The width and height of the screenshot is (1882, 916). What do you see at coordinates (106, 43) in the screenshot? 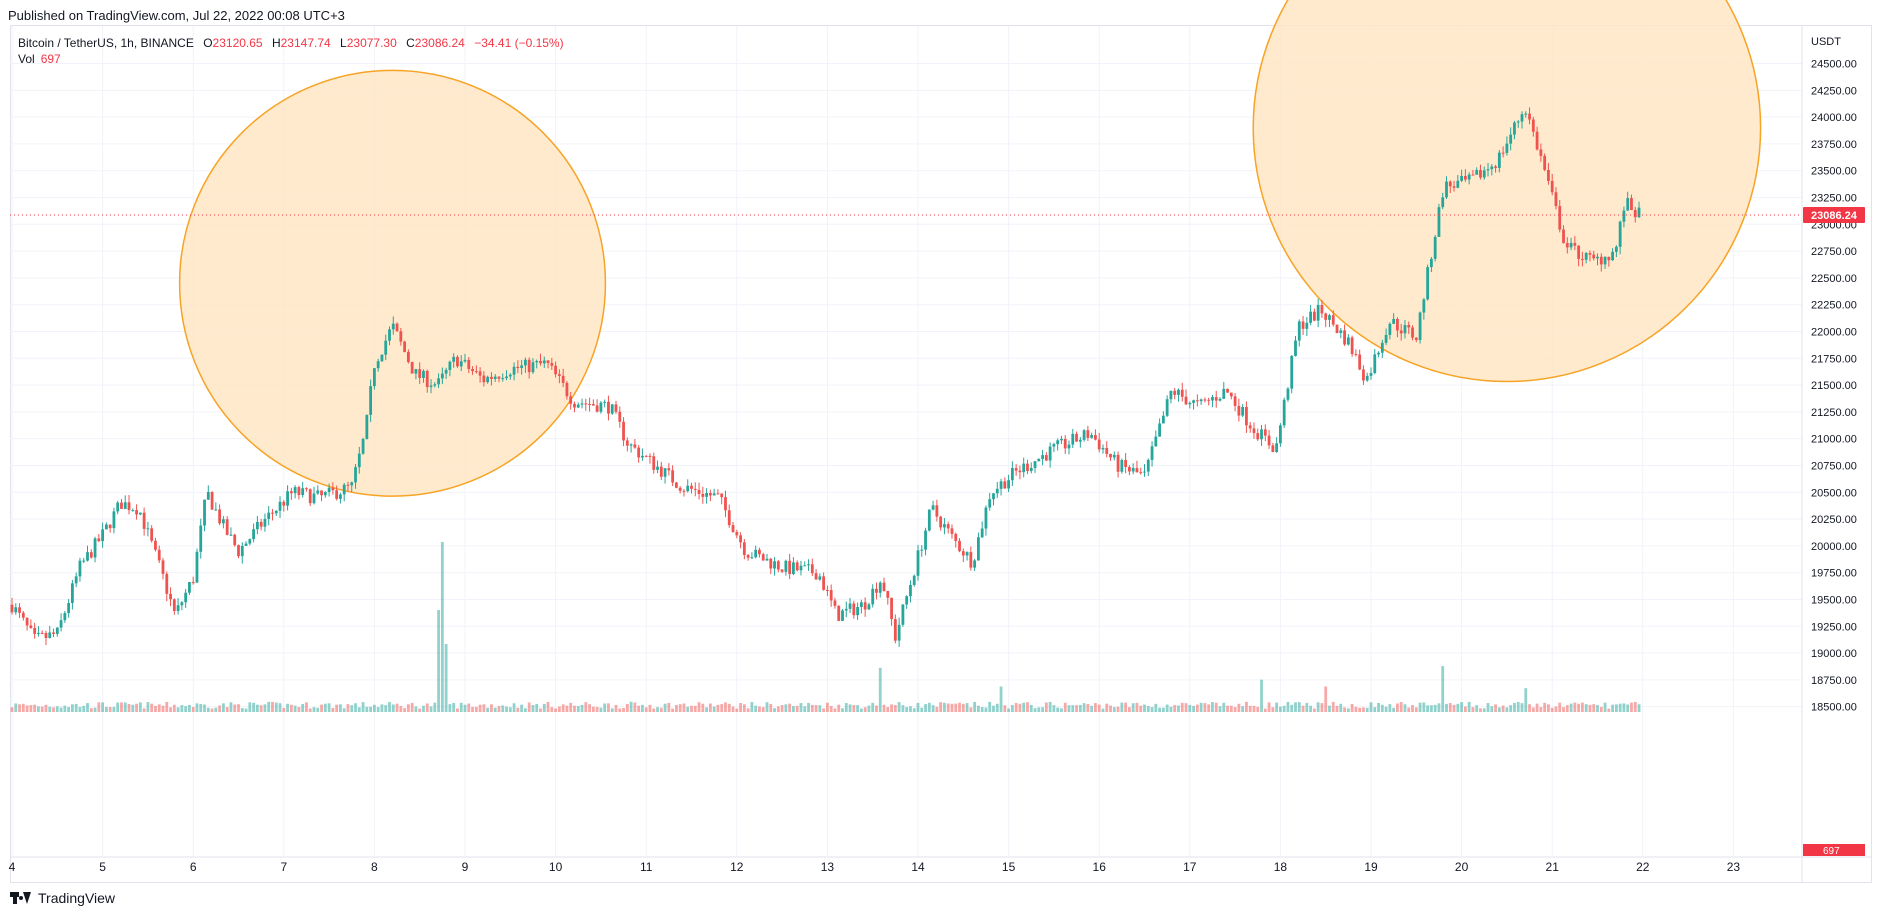
I see `symbol-label: Bitcoin / TetherUS, 1h, BINANCE` at bounding box center [106, 43].